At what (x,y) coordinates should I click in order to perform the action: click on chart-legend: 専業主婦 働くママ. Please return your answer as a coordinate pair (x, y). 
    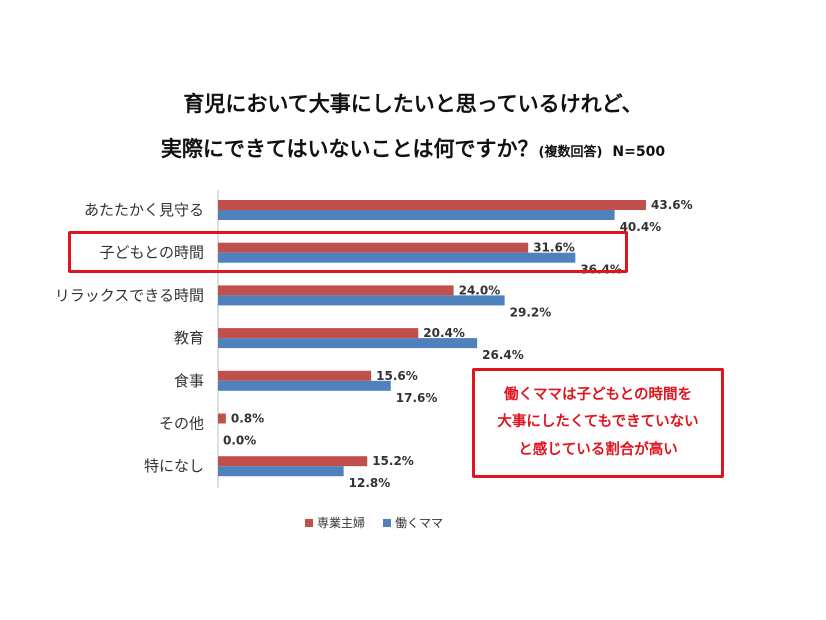
    Looking at the image, I should click on (374, 522).